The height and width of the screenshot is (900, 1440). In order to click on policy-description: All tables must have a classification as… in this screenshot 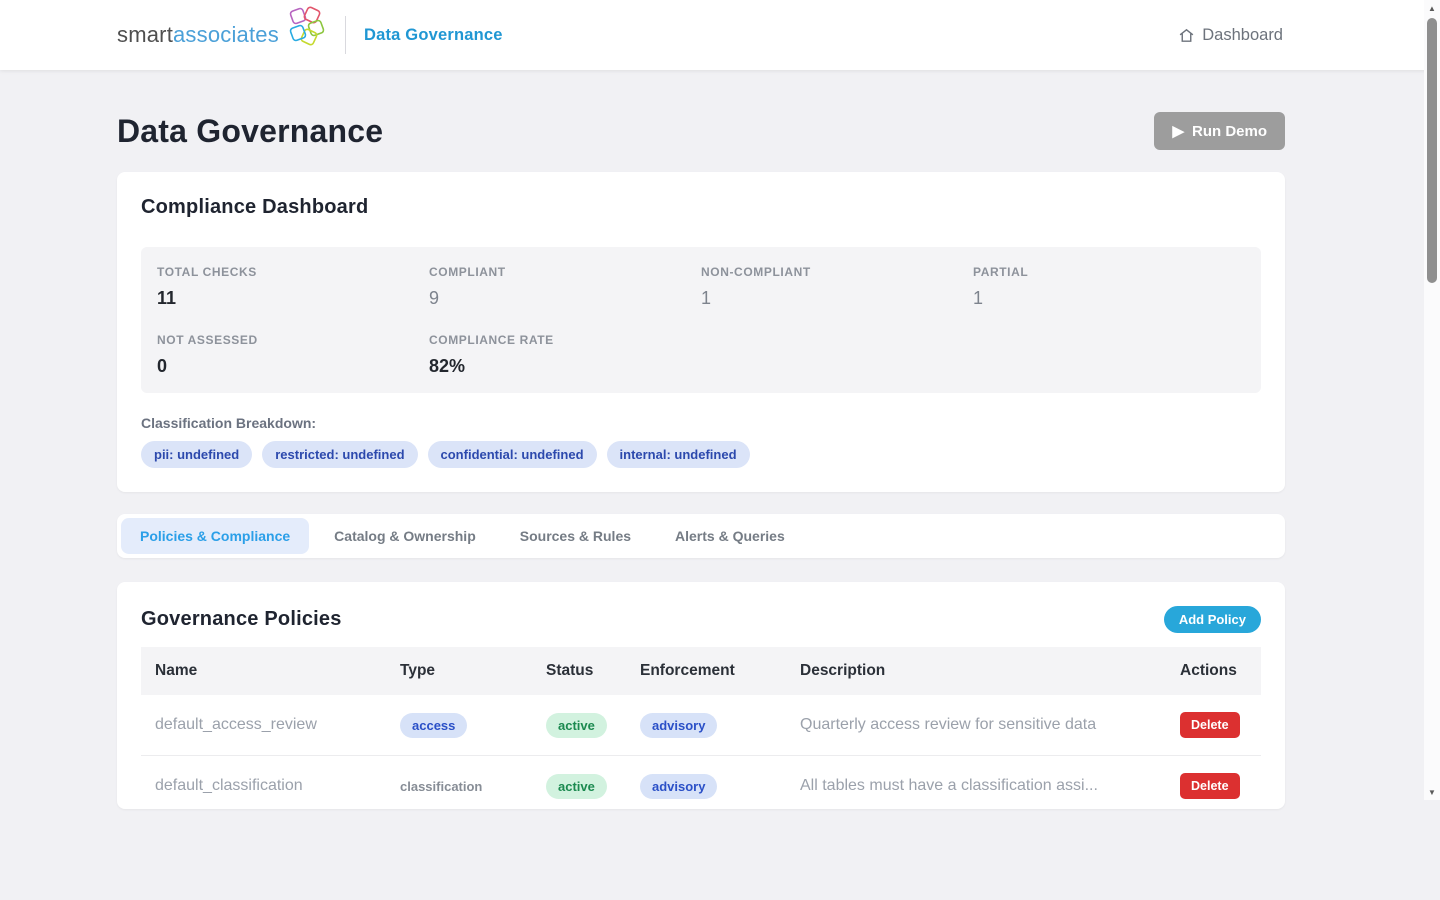, I will do `click(949, 785)`.